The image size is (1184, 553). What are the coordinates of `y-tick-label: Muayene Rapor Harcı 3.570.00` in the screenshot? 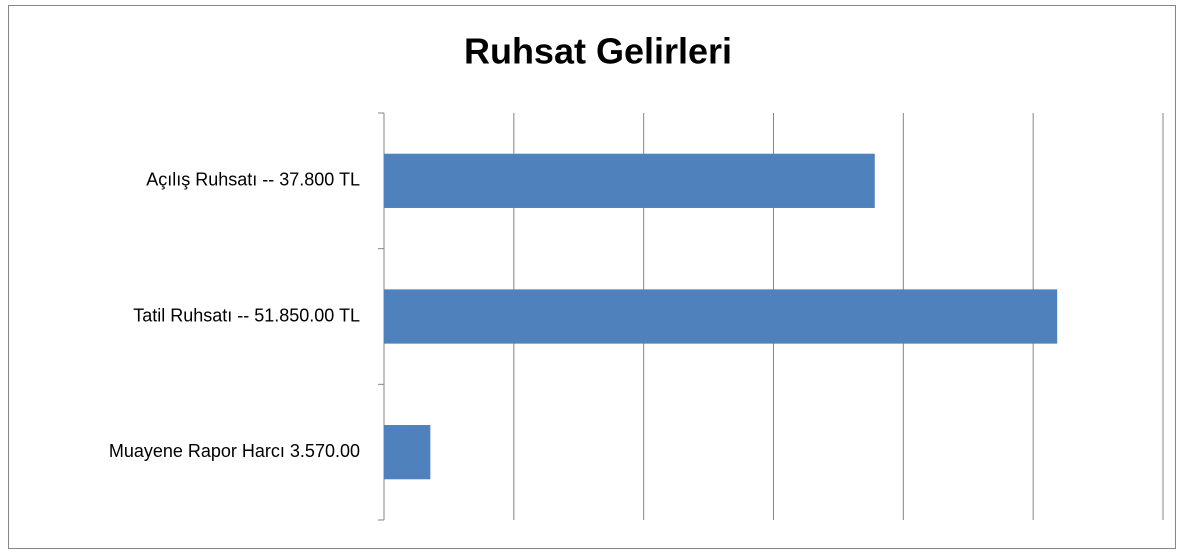 It's located at (234, 451).